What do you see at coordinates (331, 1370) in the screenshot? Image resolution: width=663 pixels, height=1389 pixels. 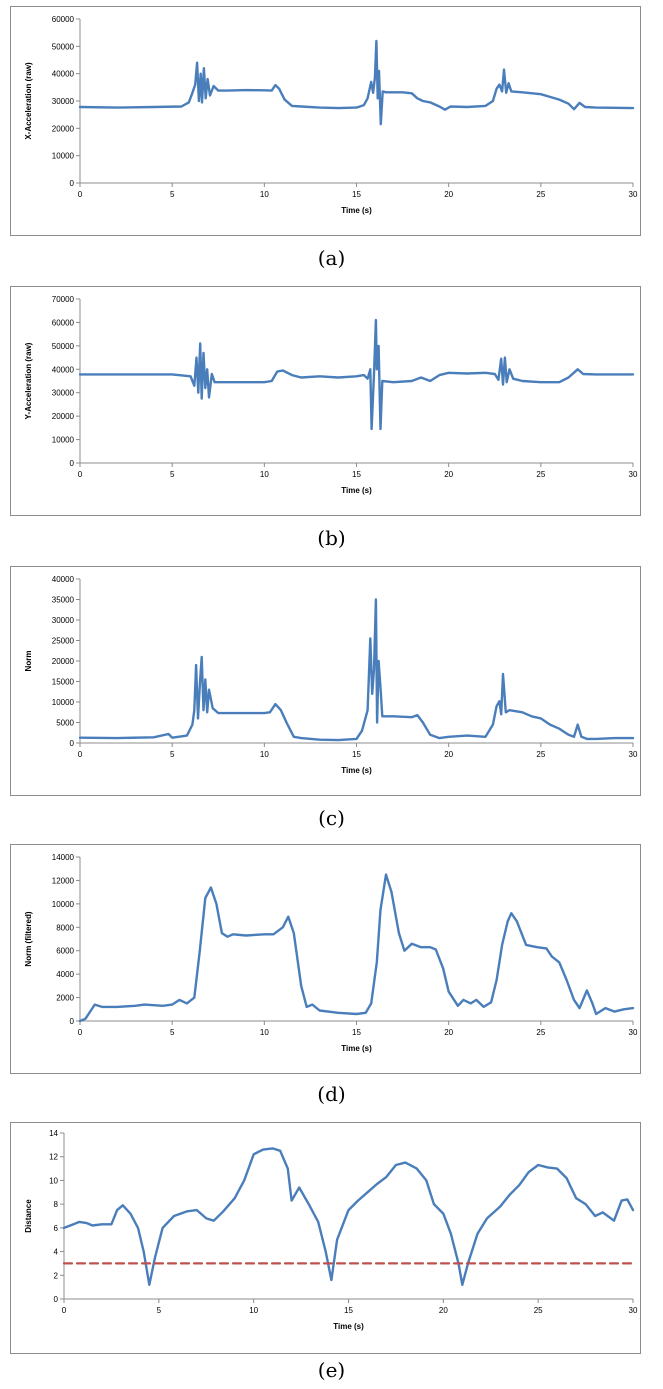 I see `caption-e: (e)` at bounding box center [331, 1370].